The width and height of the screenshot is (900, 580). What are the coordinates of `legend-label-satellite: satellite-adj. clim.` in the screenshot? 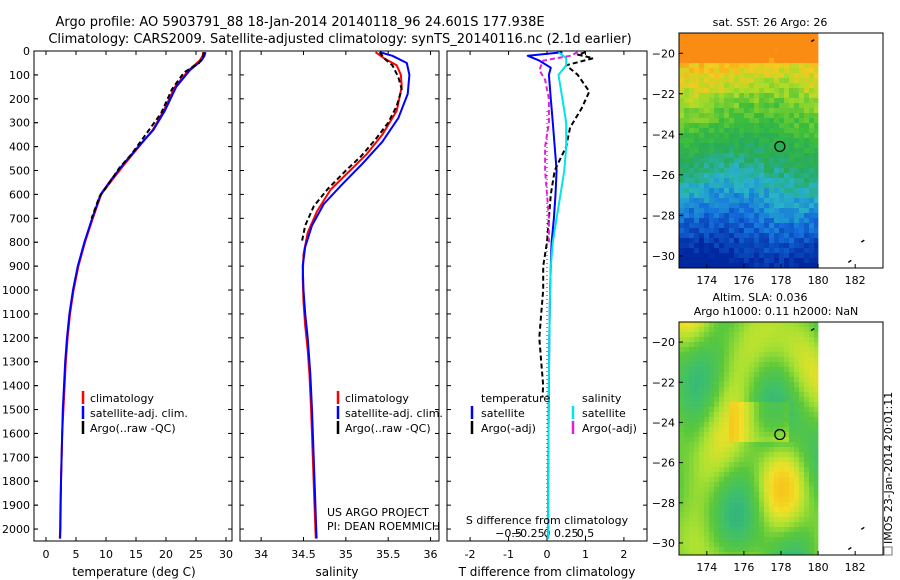 It's located at (394, 413).